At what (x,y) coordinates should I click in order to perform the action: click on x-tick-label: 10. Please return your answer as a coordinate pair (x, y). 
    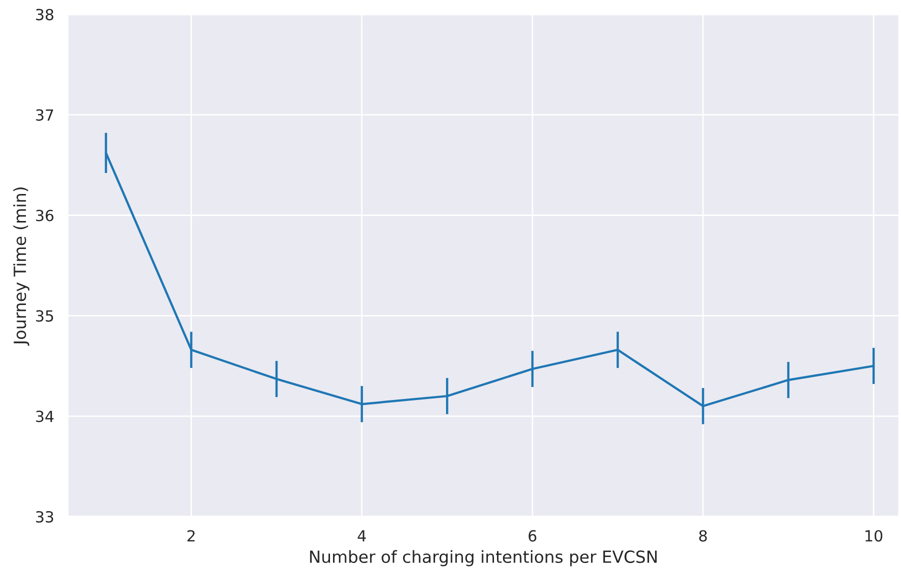
    Looking at the image, I should click on (874, 536).